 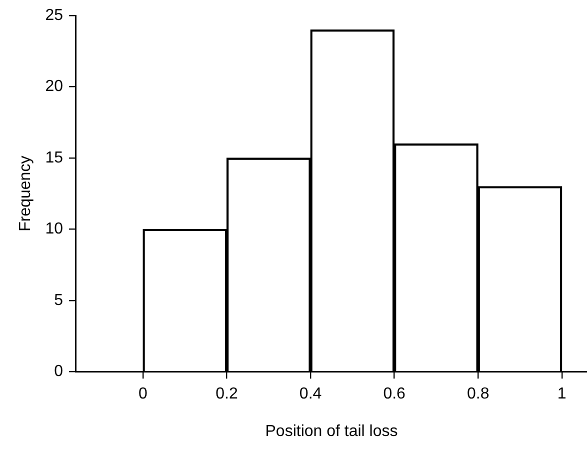 What do you see at coordinates (54, 87) in the screenshot?
I see `y-tick-label: 20` at bounding box center [54, 87].